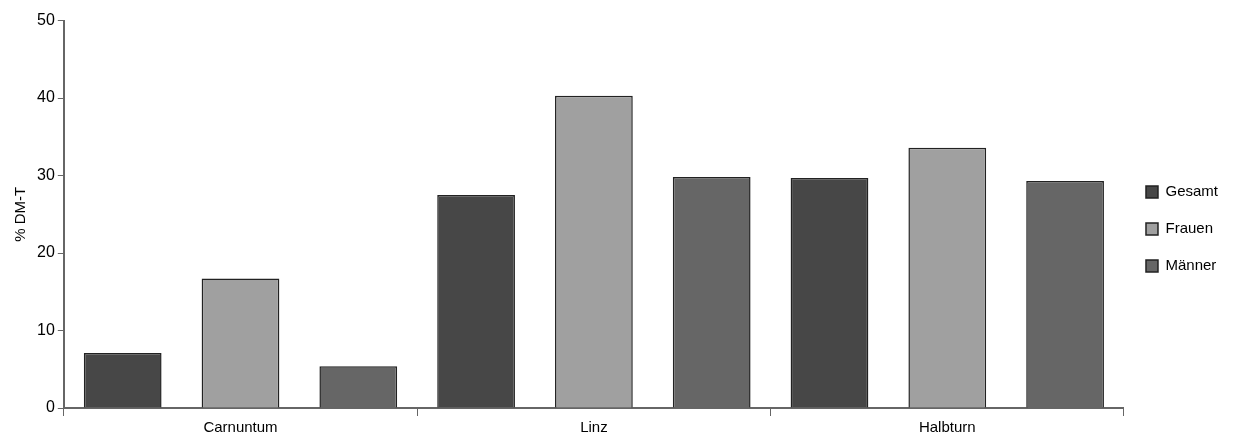 The height and width of the screenshot is (448, 1256). What do you see at coordinates (1192, 191) in the screenshot?
I see `legend-label: Gesamt` at bounding box center [1192, 191].